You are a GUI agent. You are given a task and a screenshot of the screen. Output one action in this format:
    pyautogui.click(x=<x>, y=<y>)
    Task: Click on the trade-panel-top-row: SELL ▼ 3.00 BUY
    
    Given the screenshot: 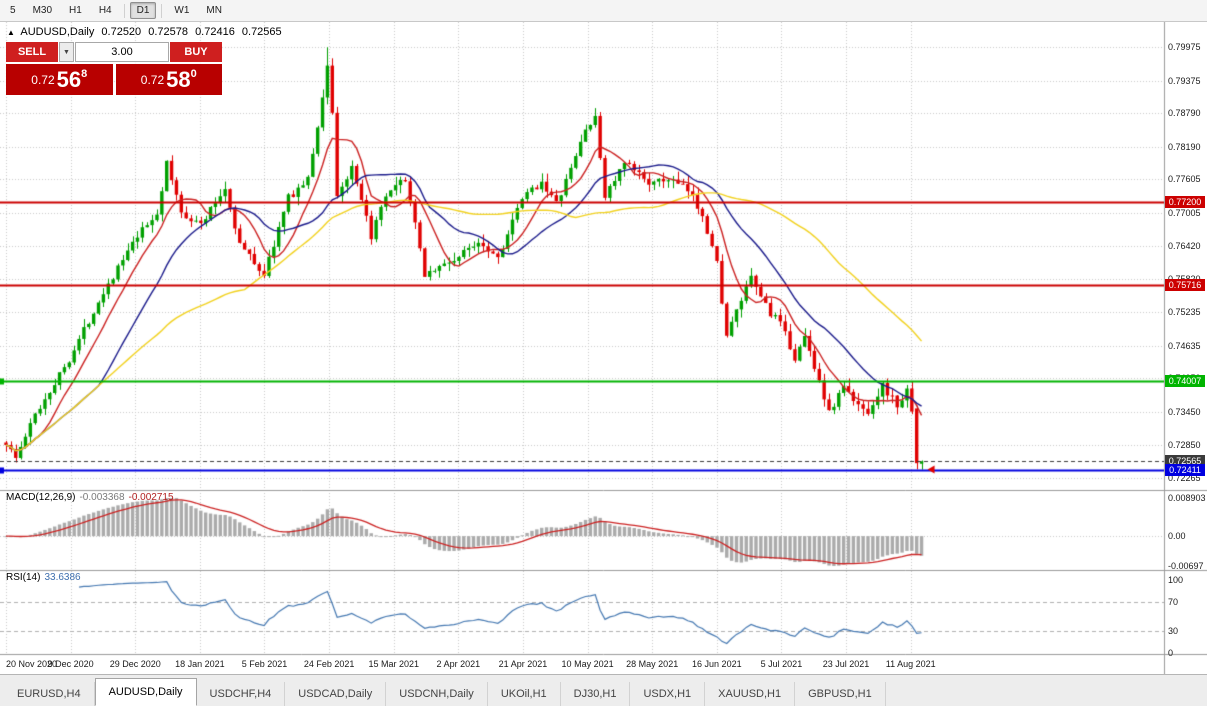 What is the action you would take?
    pyautogui.click(x=114, y=52)
    